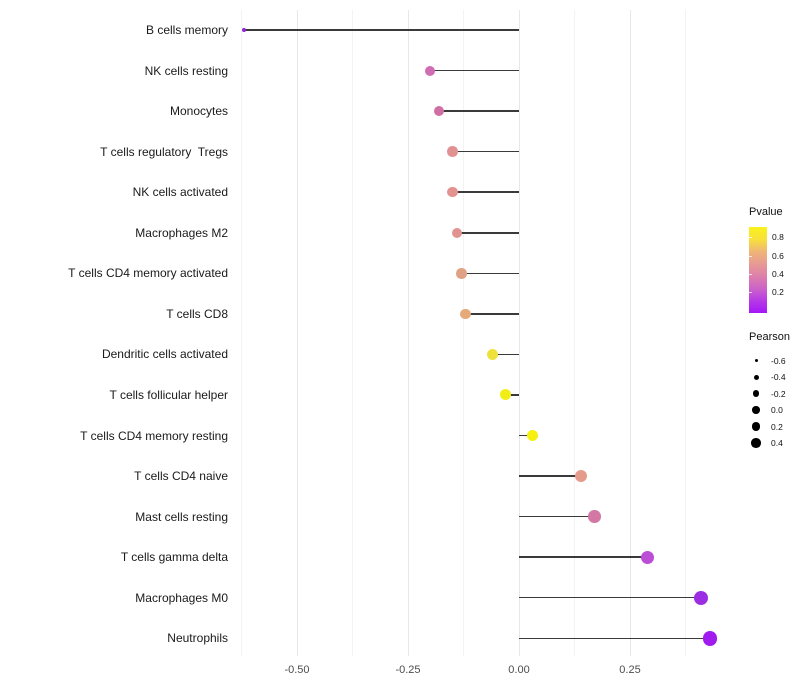  What do you see at coordinates (778, 291) in the screenshot?
I see `colorbar-tick-label: 0.2` at bounding box center [778, 291].